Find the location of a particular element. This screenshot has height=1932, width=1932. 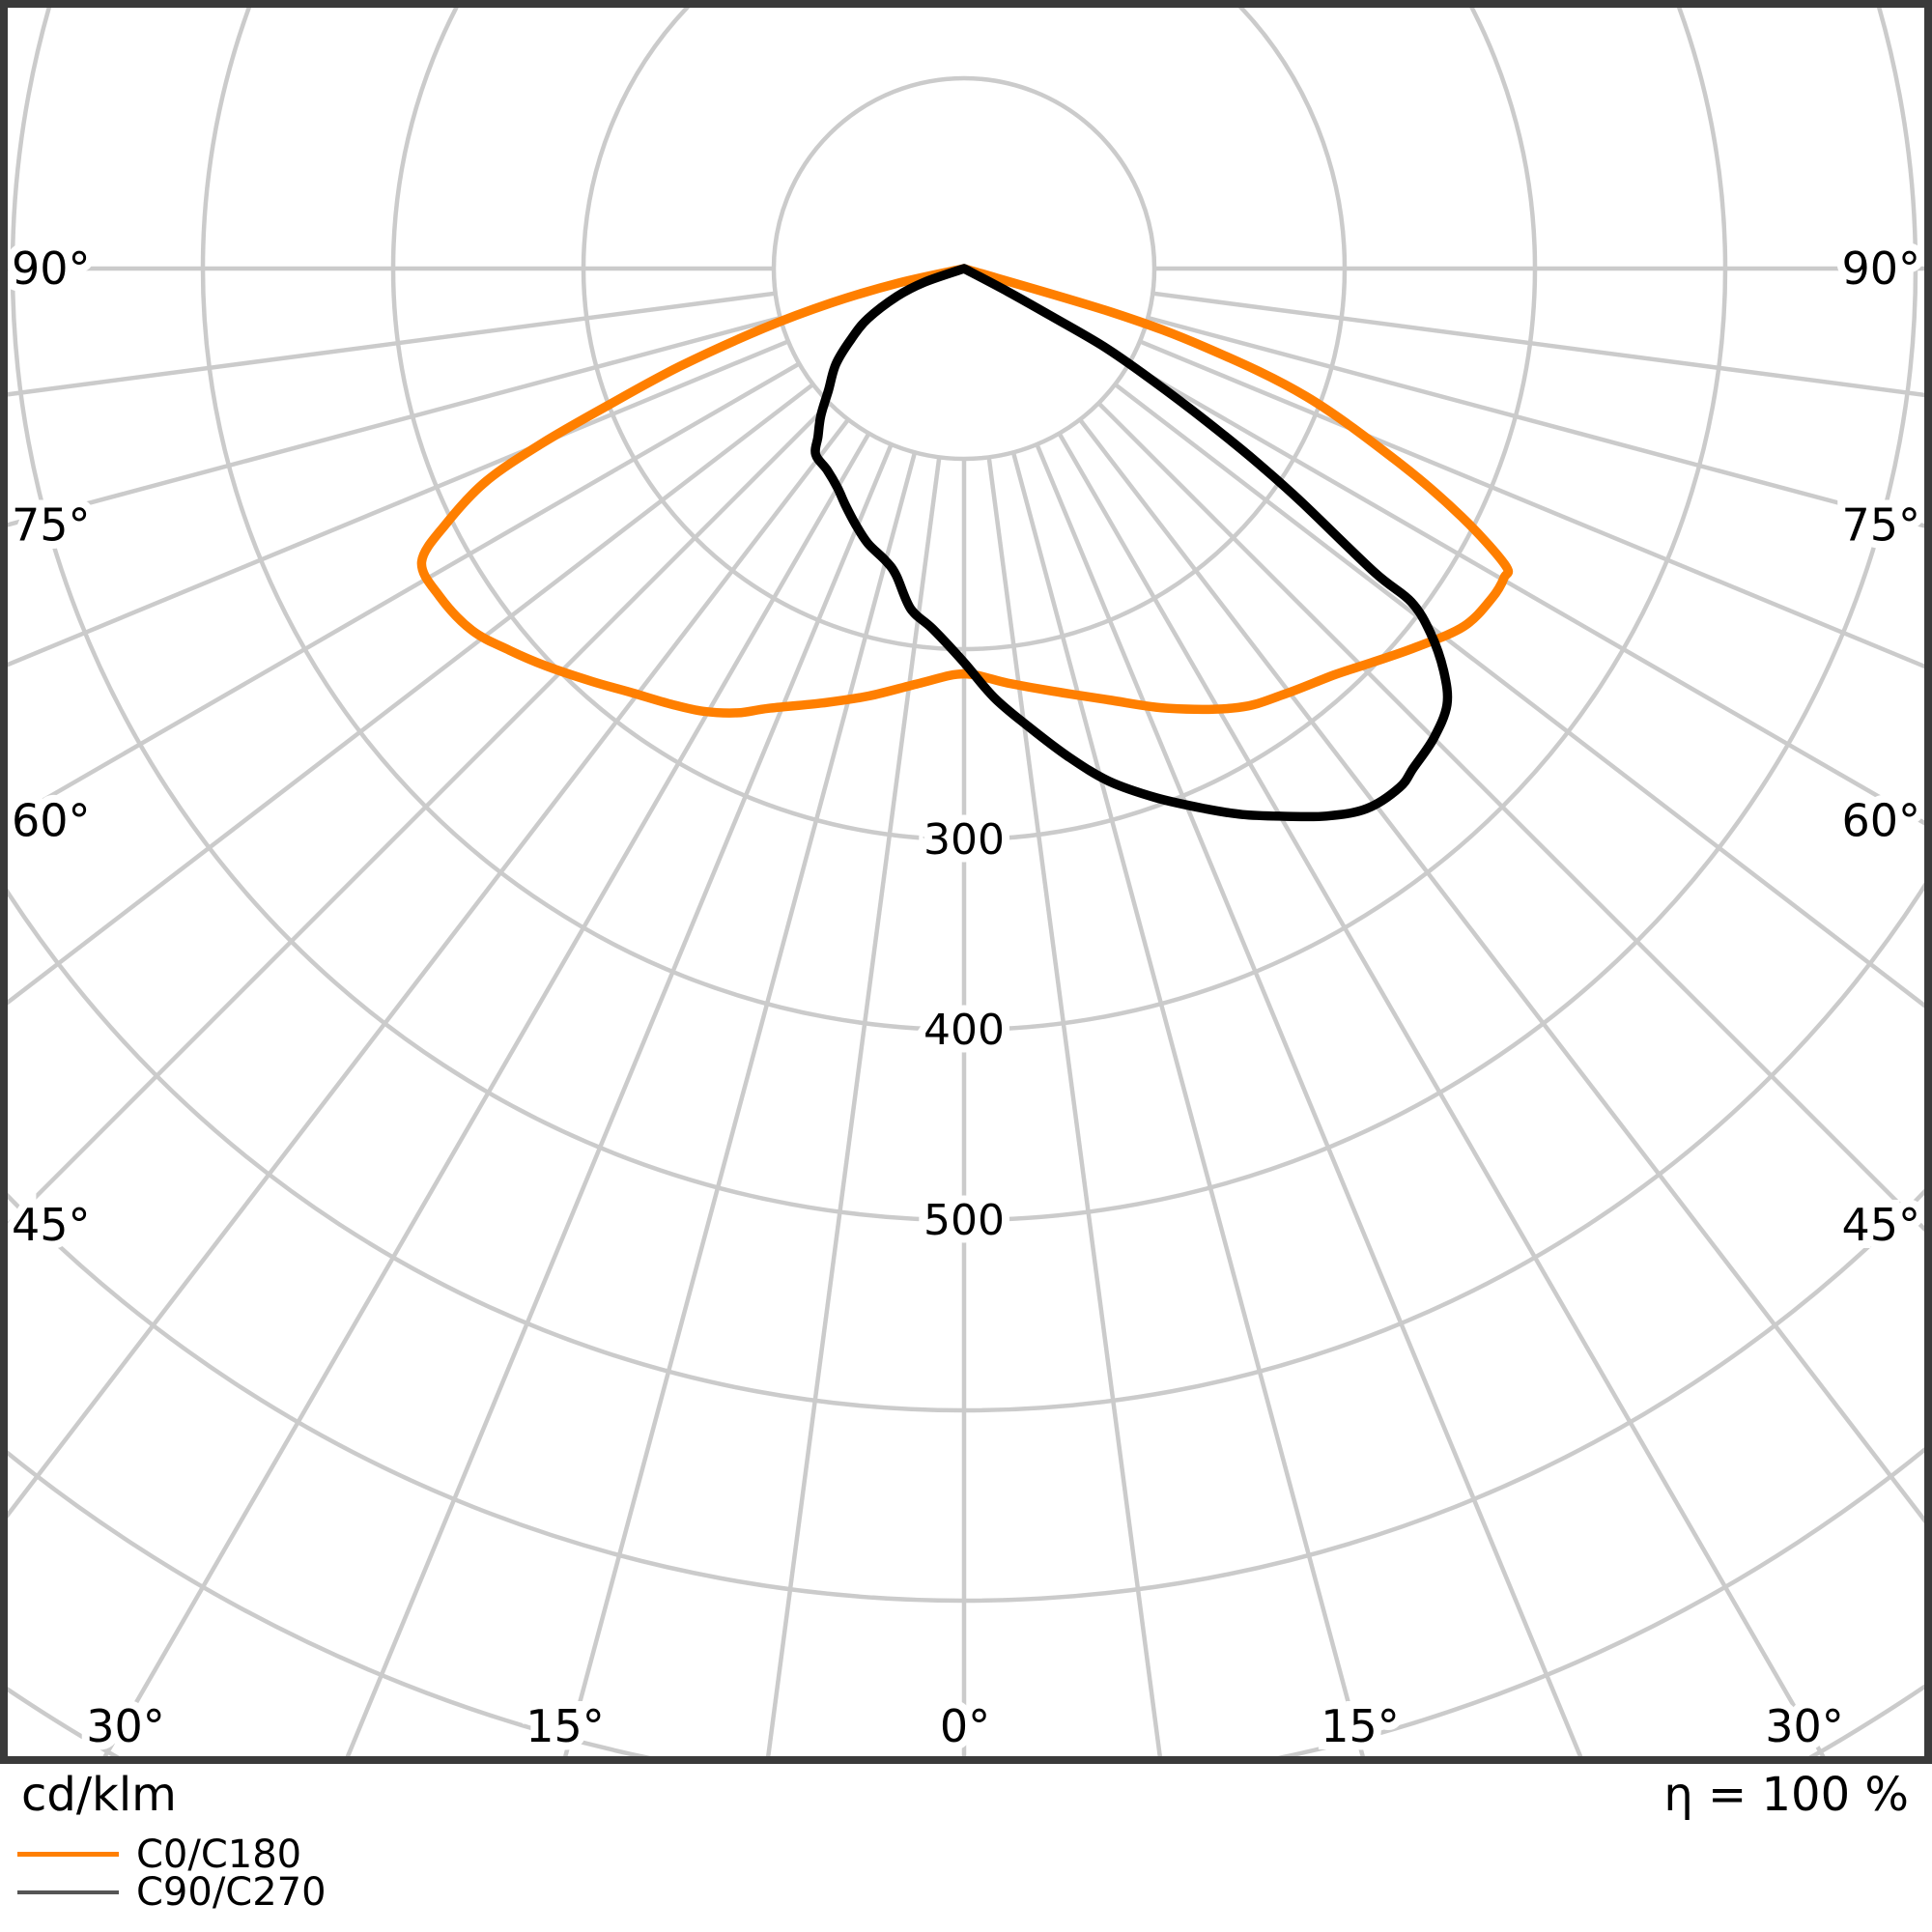

angle-label-left: 90° is located at coordinates (51, 268).